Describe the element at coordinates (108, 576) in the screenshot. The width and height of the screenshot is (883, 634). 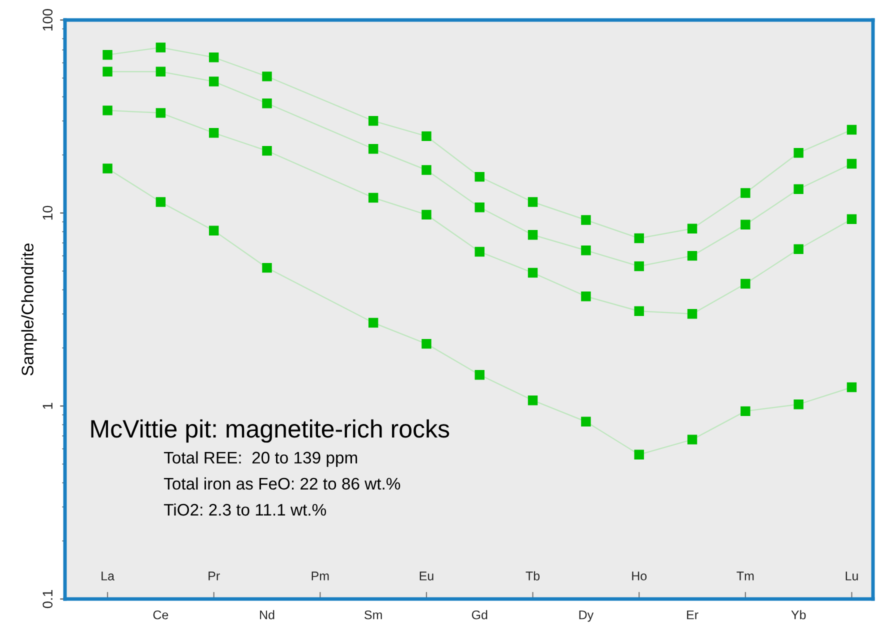
I see `x-tick-label: La` at that location.